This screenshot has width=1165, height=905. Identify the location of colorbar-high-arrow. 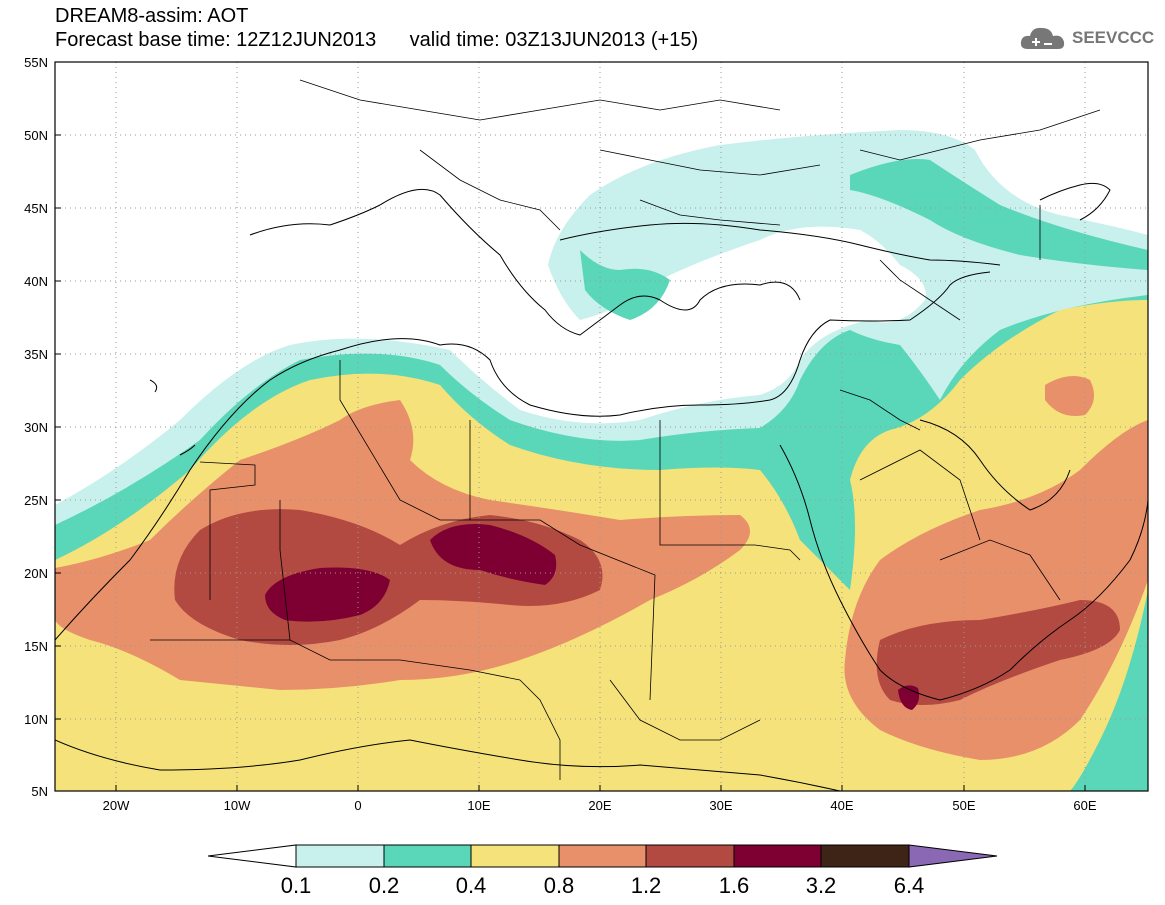
(953, 856).